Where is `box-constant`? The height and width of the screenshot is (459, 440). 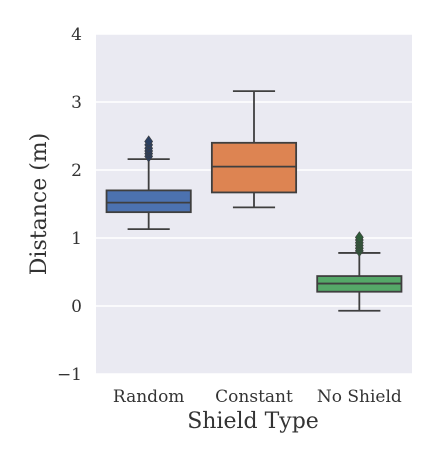
box-constant is located at coordinates (254, 149).